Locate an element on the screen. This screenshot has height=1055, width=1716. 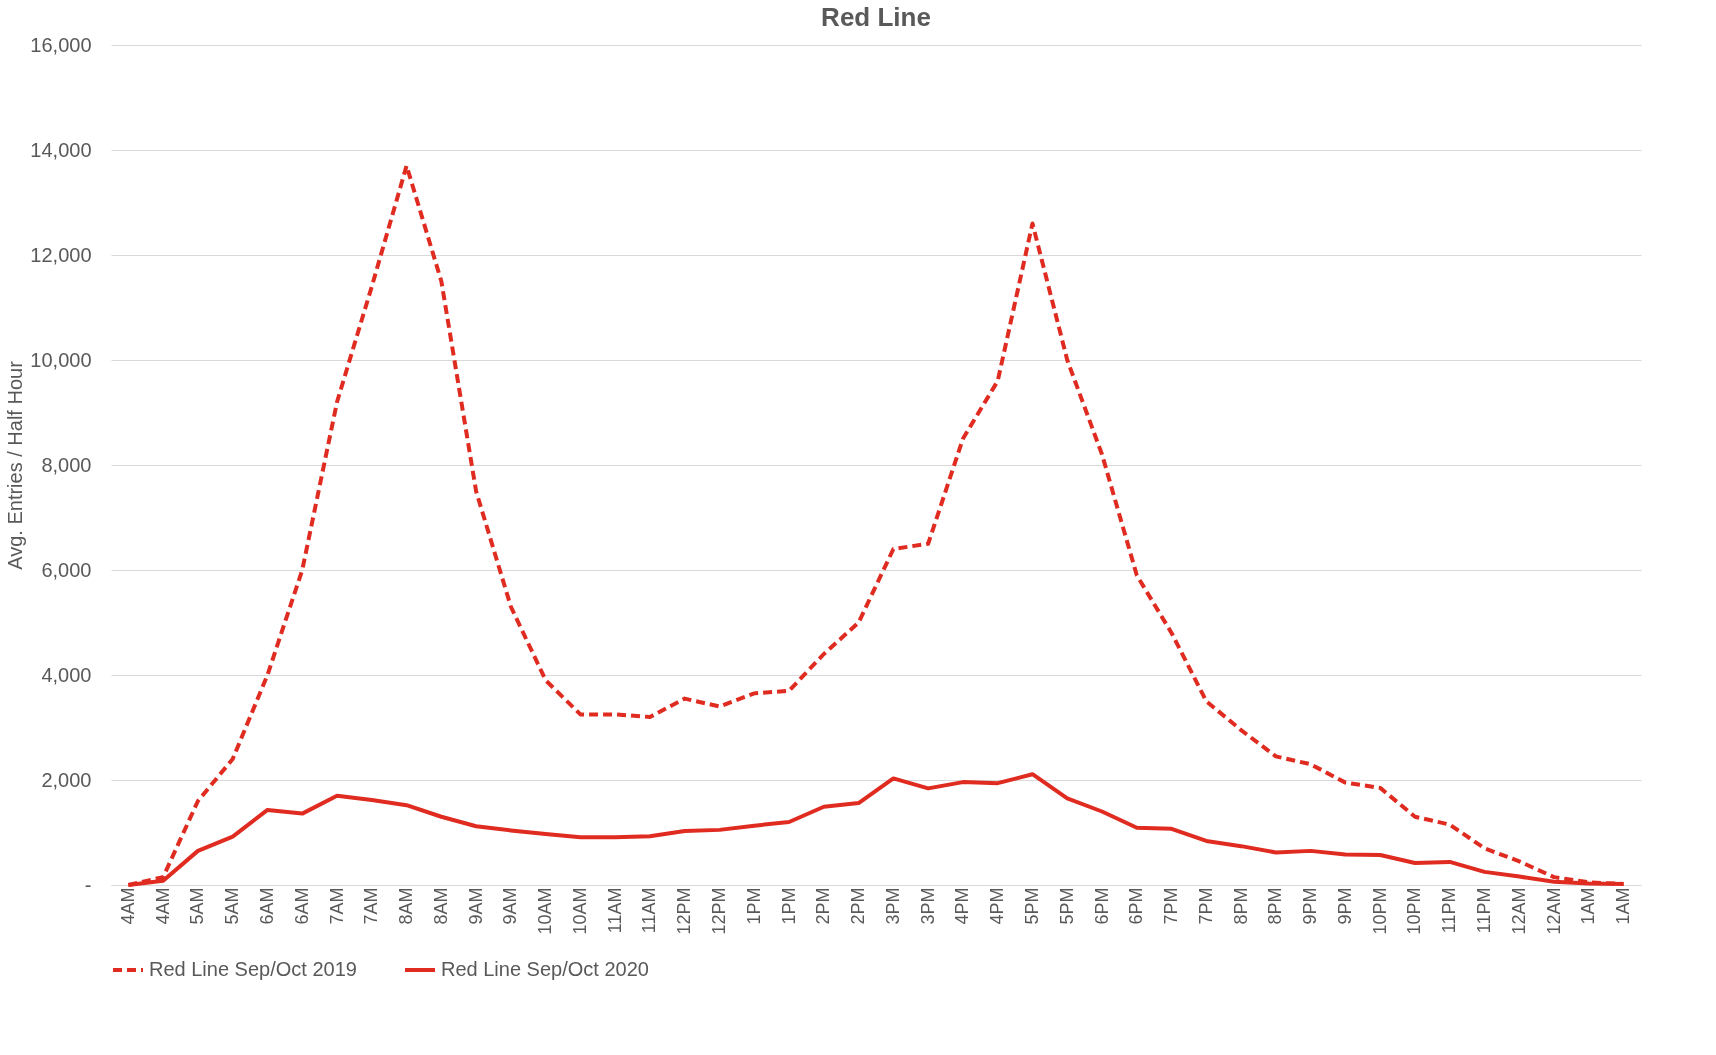
y-tick-label: - is located at coordinates (88, 884).